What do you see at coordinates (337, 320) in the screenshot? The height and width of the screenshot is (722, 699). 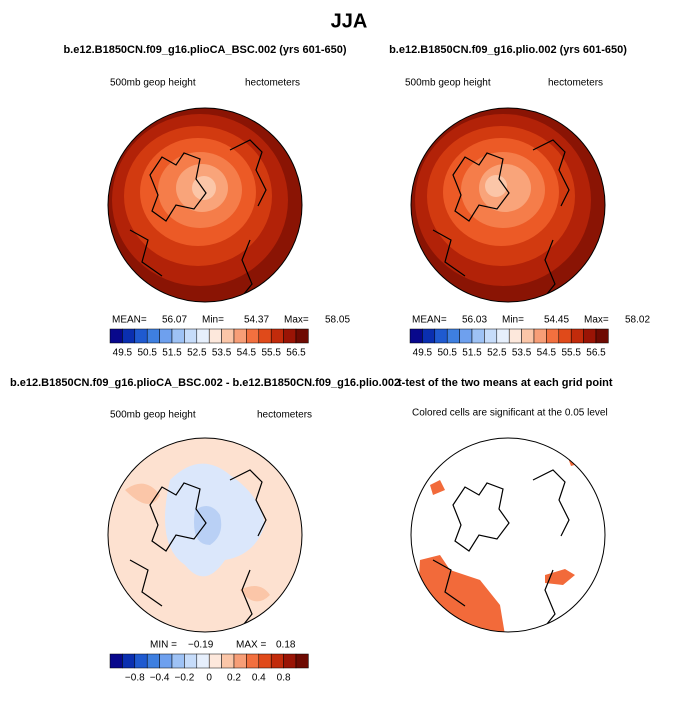 I see `stat: 58.05` at bounding box center [337, 320].